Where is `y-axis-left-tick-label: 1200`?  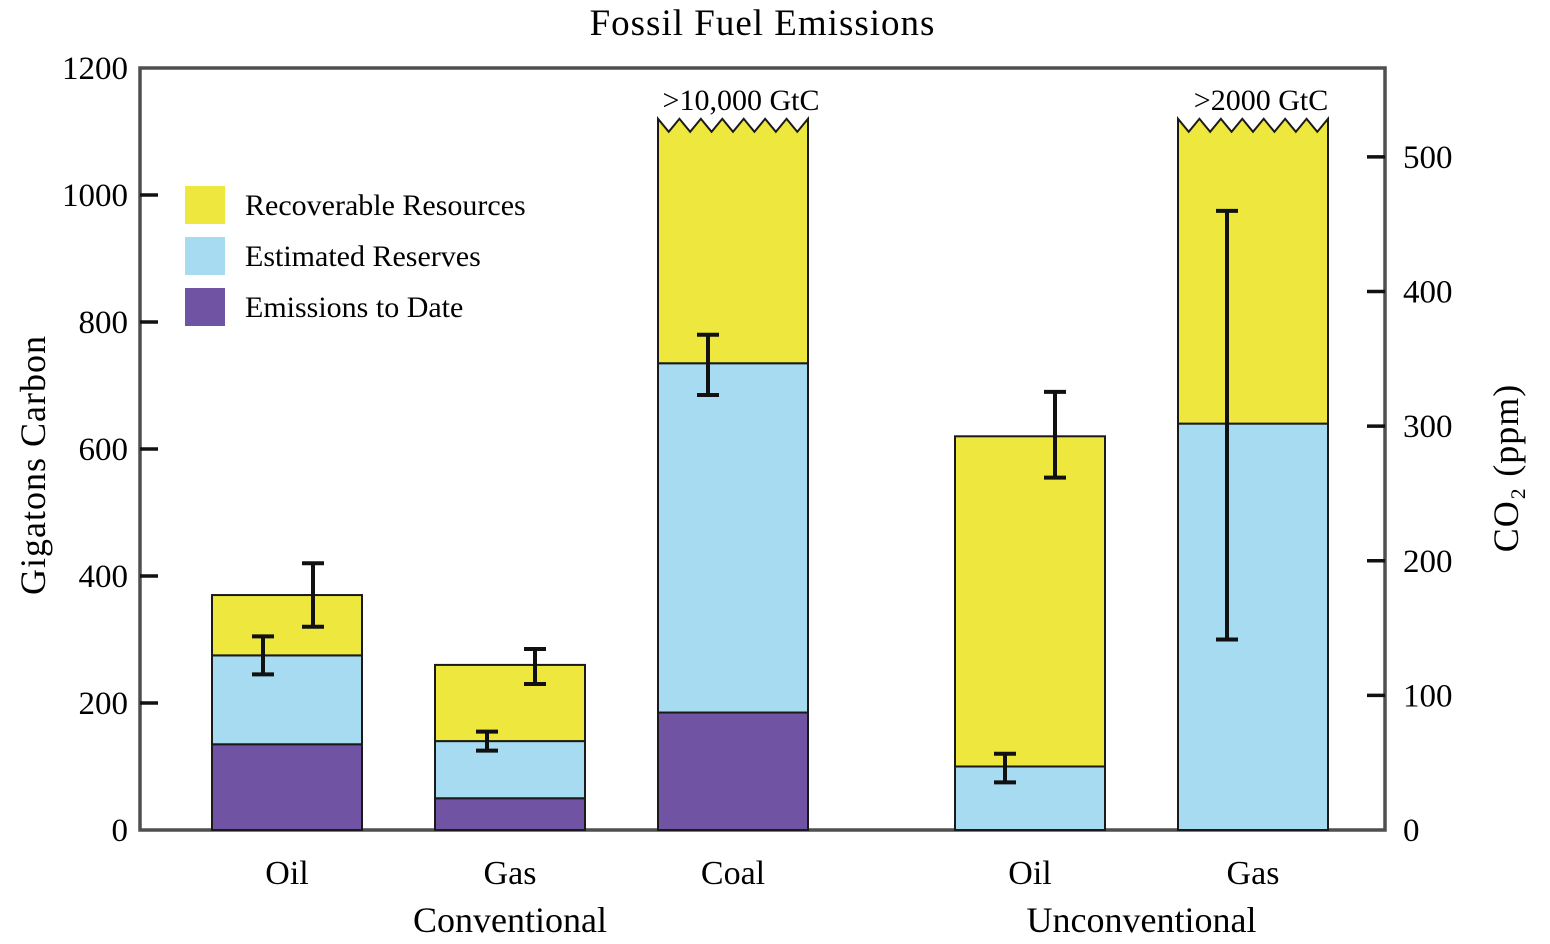 y-axis-left-tick-label: 1200 is located at coordinates (95, 69).